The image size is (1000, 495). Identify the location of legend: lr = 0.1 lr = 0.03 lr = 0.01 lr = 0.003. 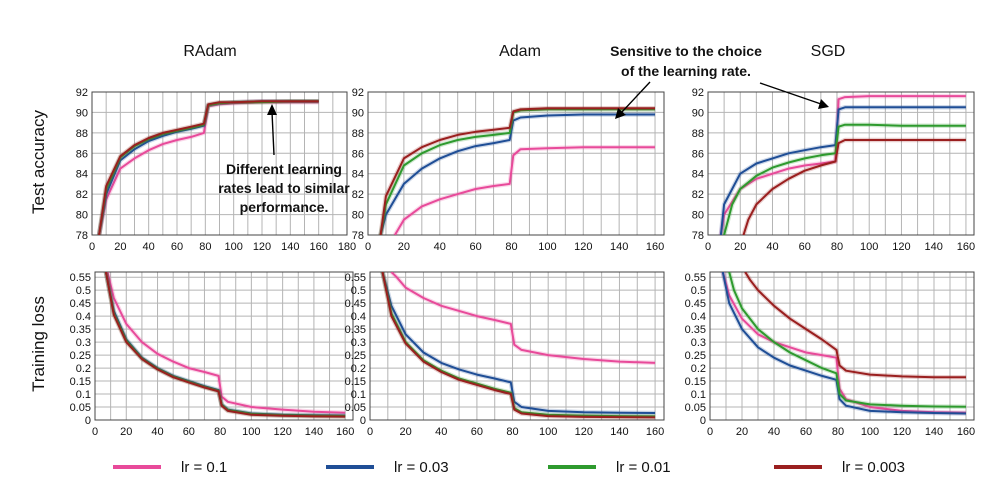
(509, 467).